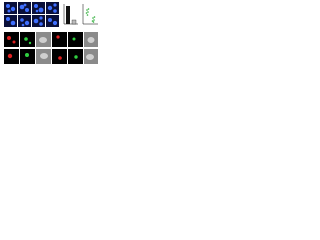 The image size is (320, 240). I want to click on red-signal, so click(34, 47).